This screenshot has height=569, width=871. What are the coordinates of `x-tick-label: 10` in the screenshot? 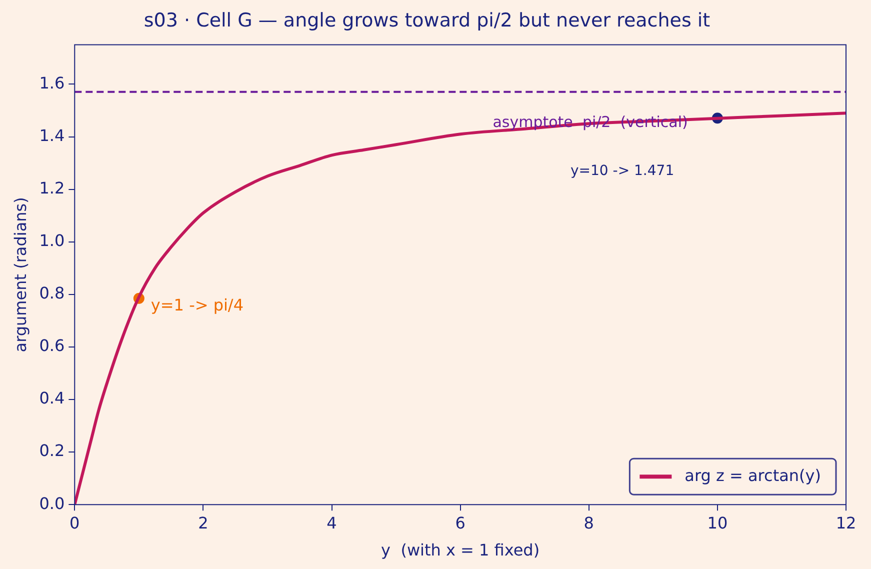 It's located at (717, 522).